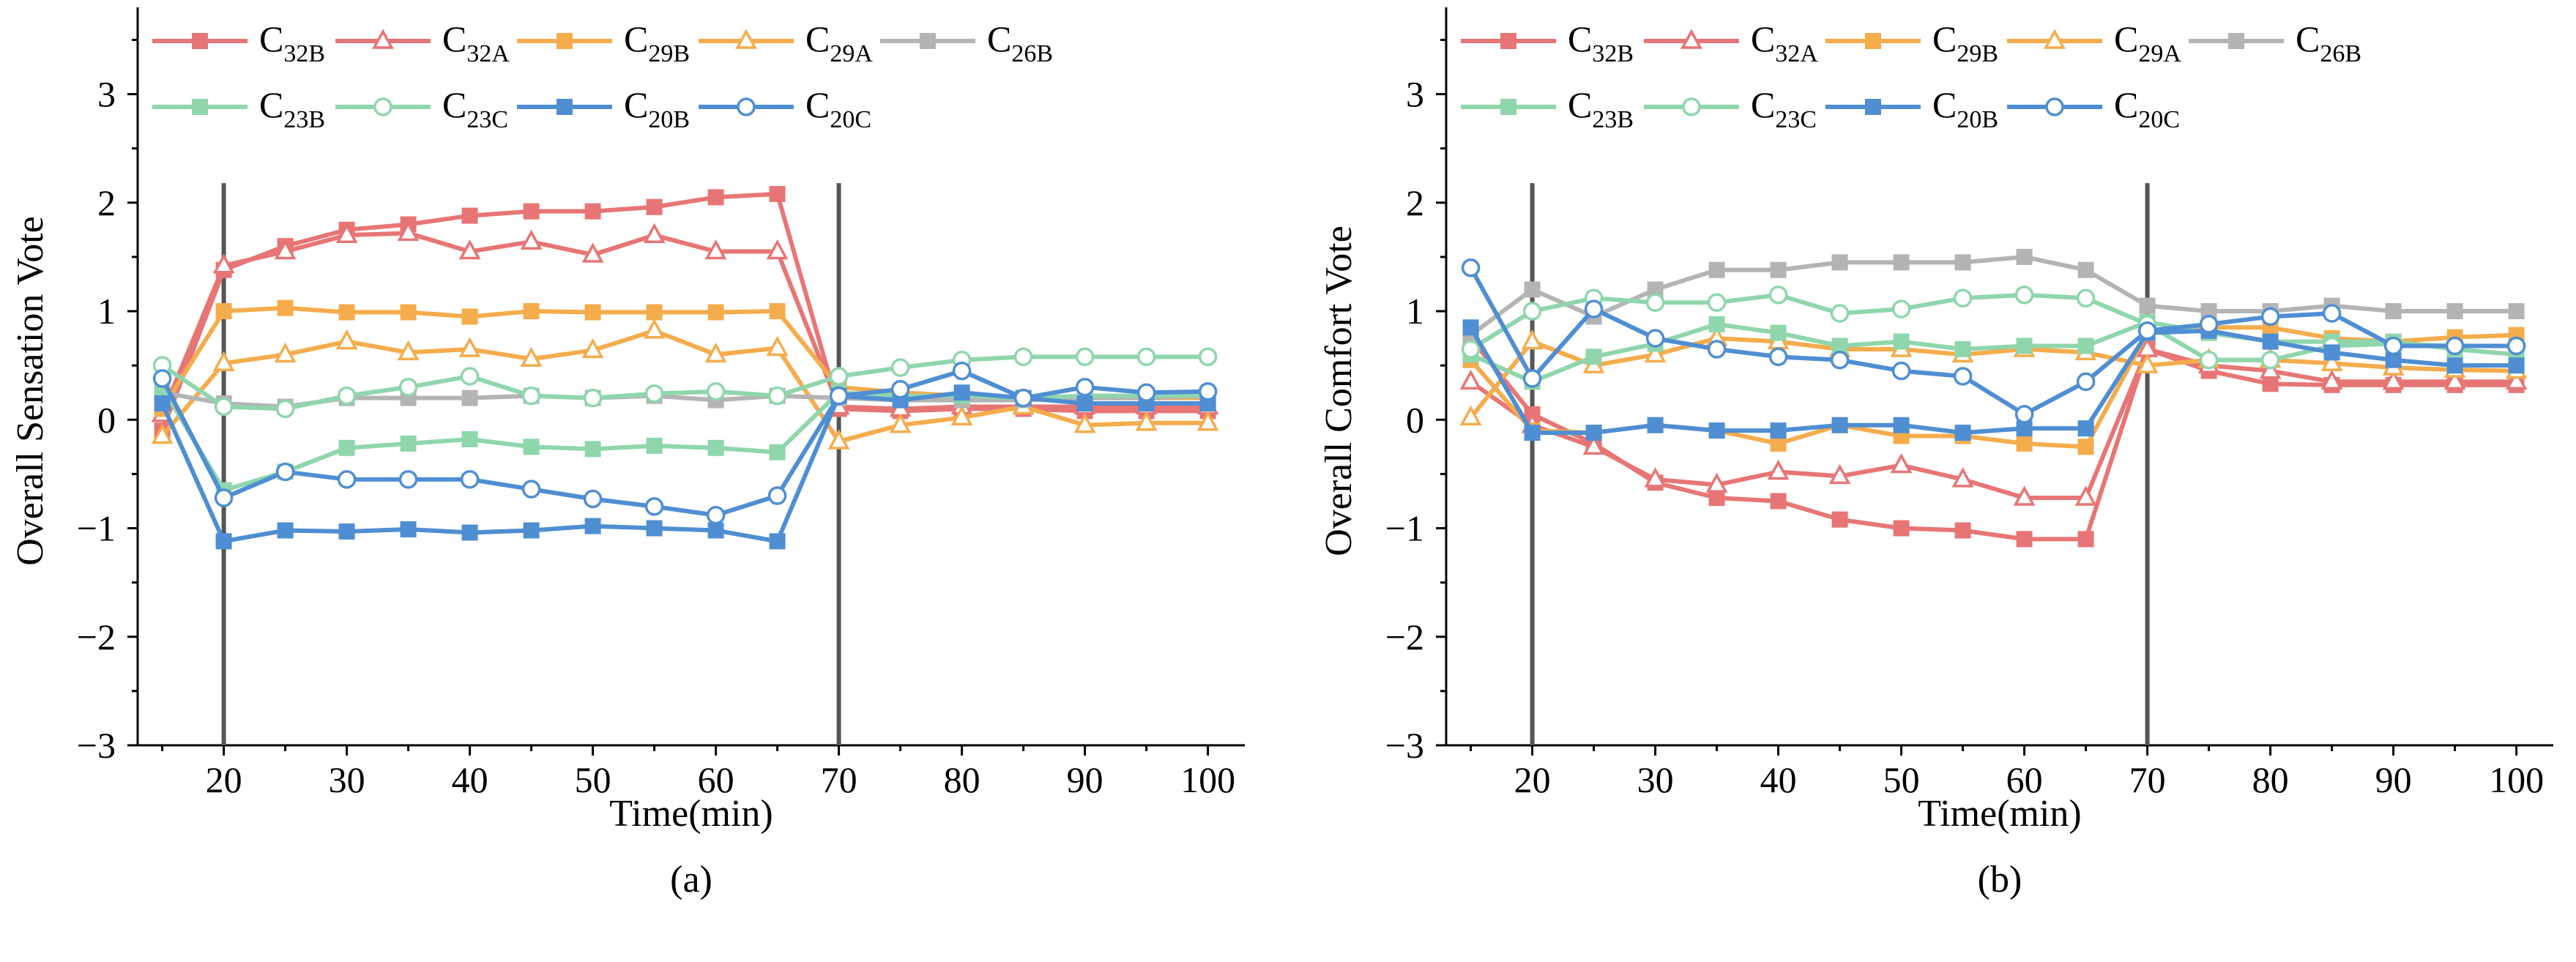 This screenshot has height=962, width=2576. I want to click on legend-item: C29B, so click(1911, 42).